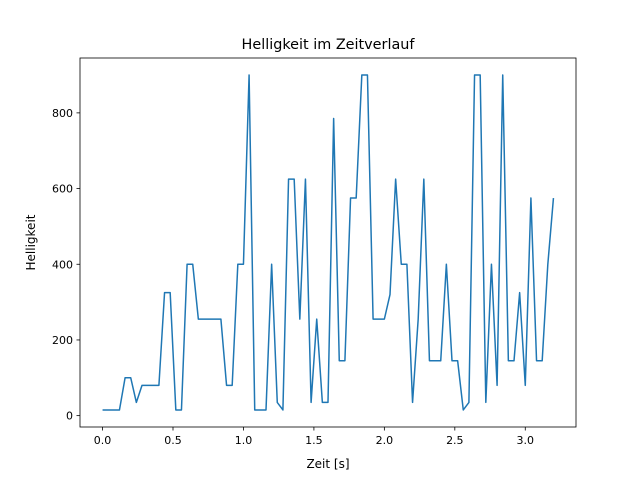 The width and height of the screenshot is (640, 480). Describe the element at coordinates (385, 440) in the screenshot. I see `x-tick-label: 2.0` at that location.